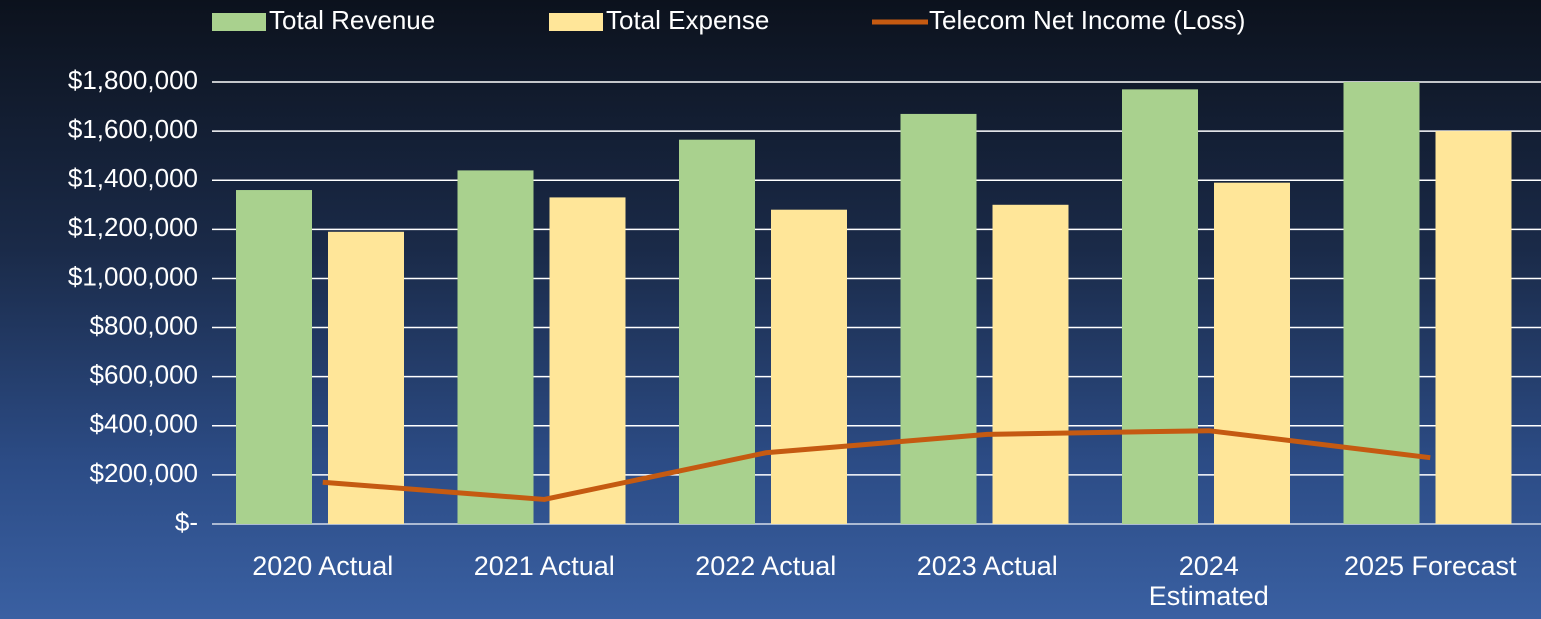 The height and width of the screenshot is (619, 1541). Describe the element at coordinates (186, 522) in the screenshot. I see `y-tick-label: $-` at that location.